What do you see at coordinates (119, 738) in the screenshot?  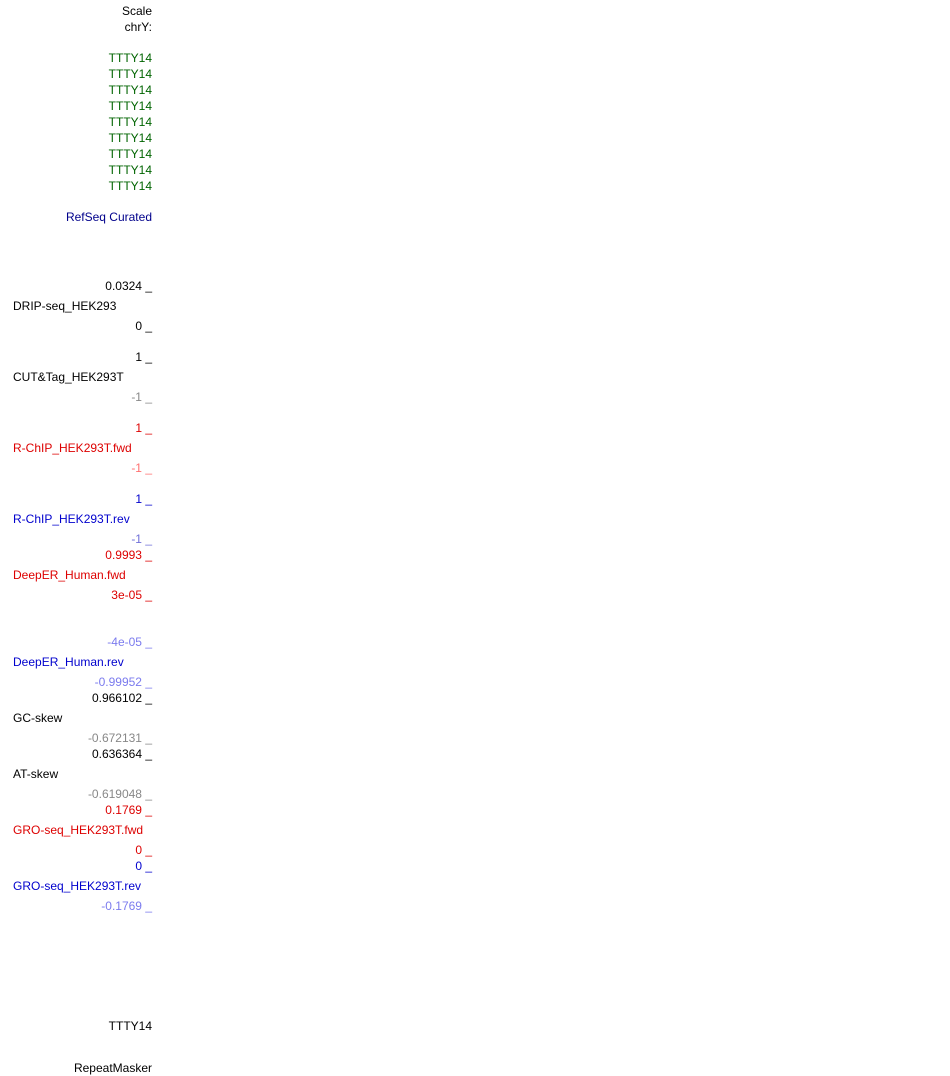 I see `gc-skew-min-value: -0.672131 _` at bounding box center [119, 738].